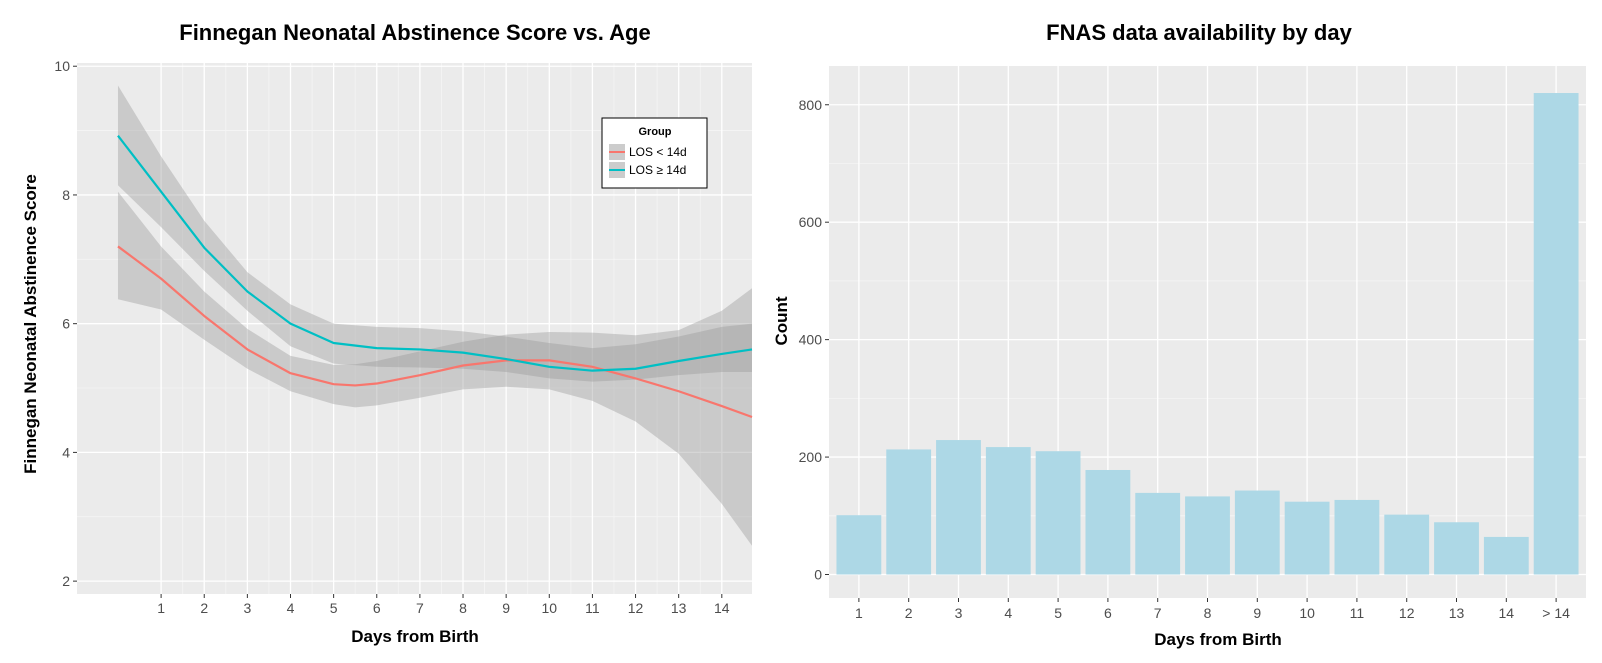 The image size is (1602, 663). What do you see at coordinates (1199, 32) in the screenshot?
I see `chart-title: FNAS data availability by day` at bounding box center [1199, 32].